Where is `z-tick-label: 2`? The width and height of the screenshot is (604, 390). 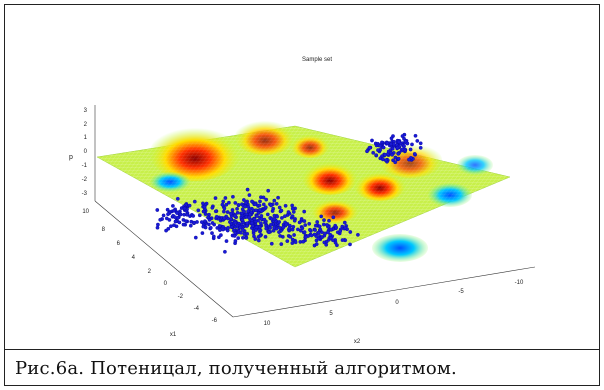
z-tick-label: 2 is located at coordinates (86, 125).